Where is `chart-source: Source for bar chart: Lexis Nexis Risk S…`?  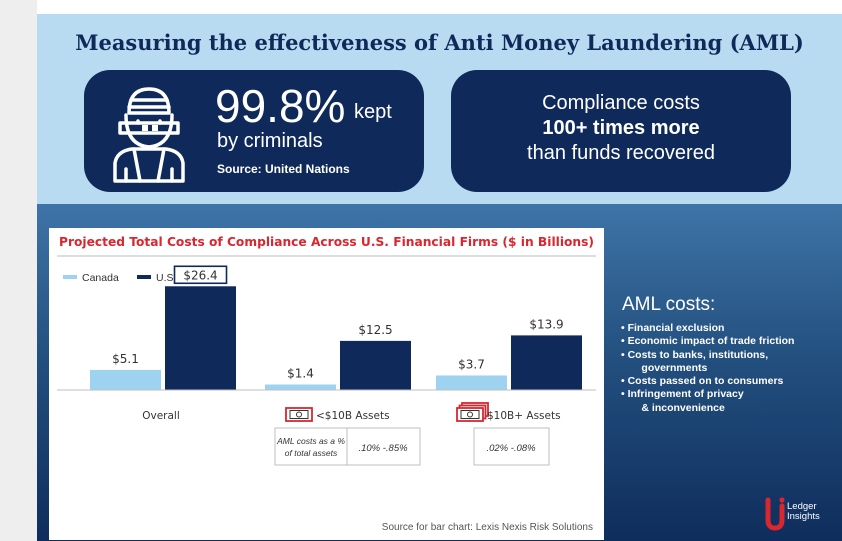 chart-source: Source for bar chart: Lexis Nexis Risk S… is located at coordinates (487, 527).